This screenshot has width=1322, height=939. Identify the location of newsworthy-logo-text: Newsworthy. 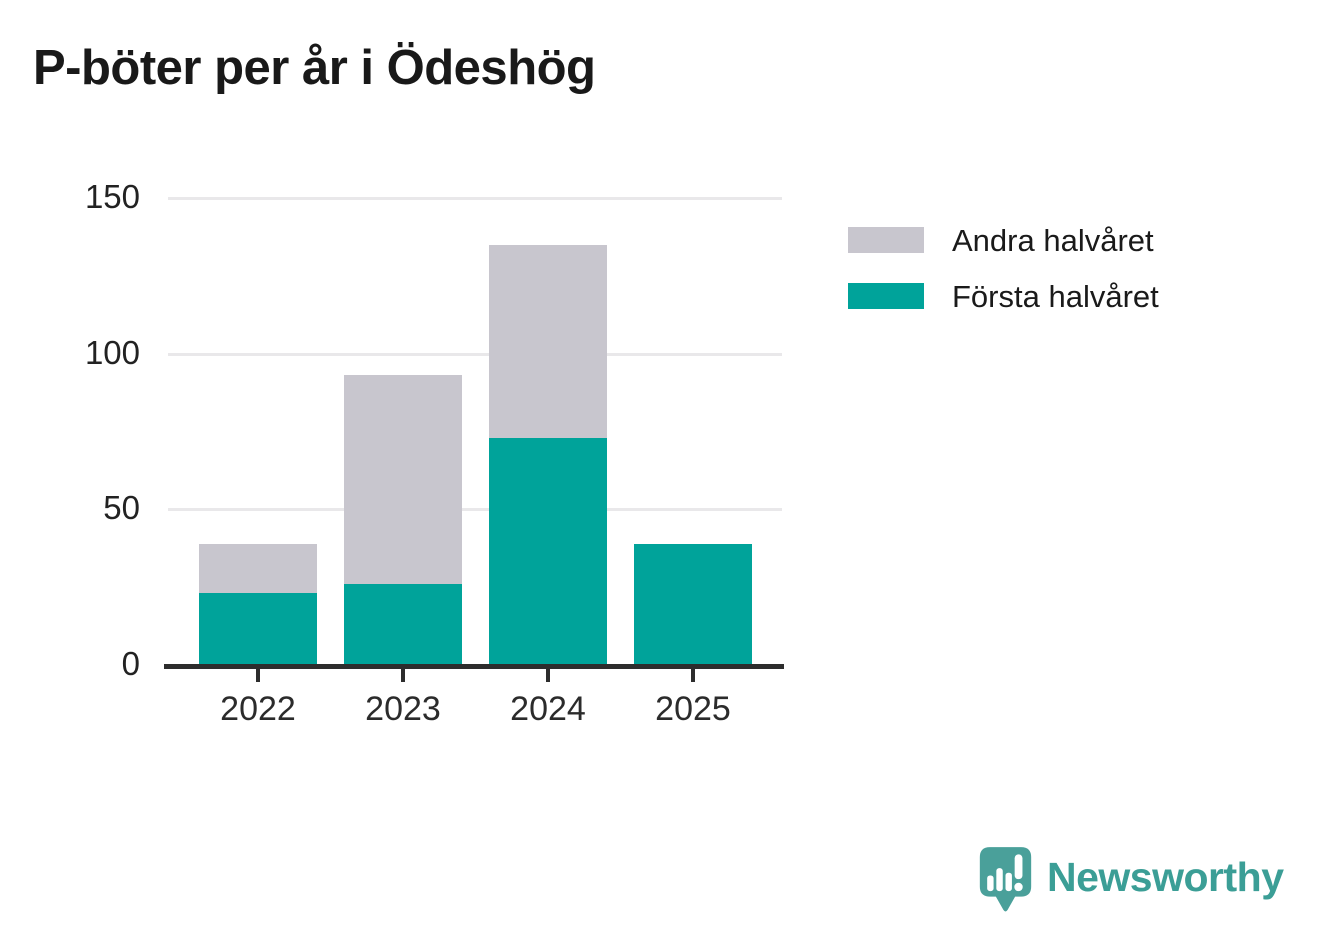
(1165, 876).